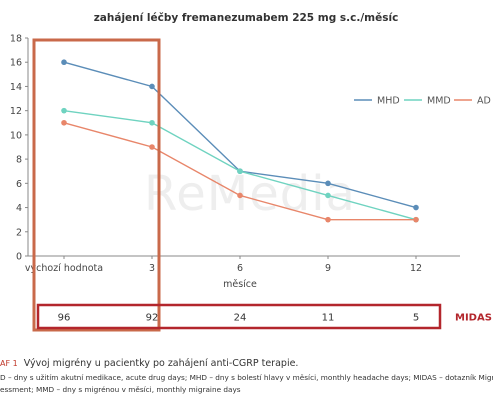  What do you see at coordinates (240, 268) in the screenshot?
I see `x-tick-label: 6` at bounding box center [240, 268].